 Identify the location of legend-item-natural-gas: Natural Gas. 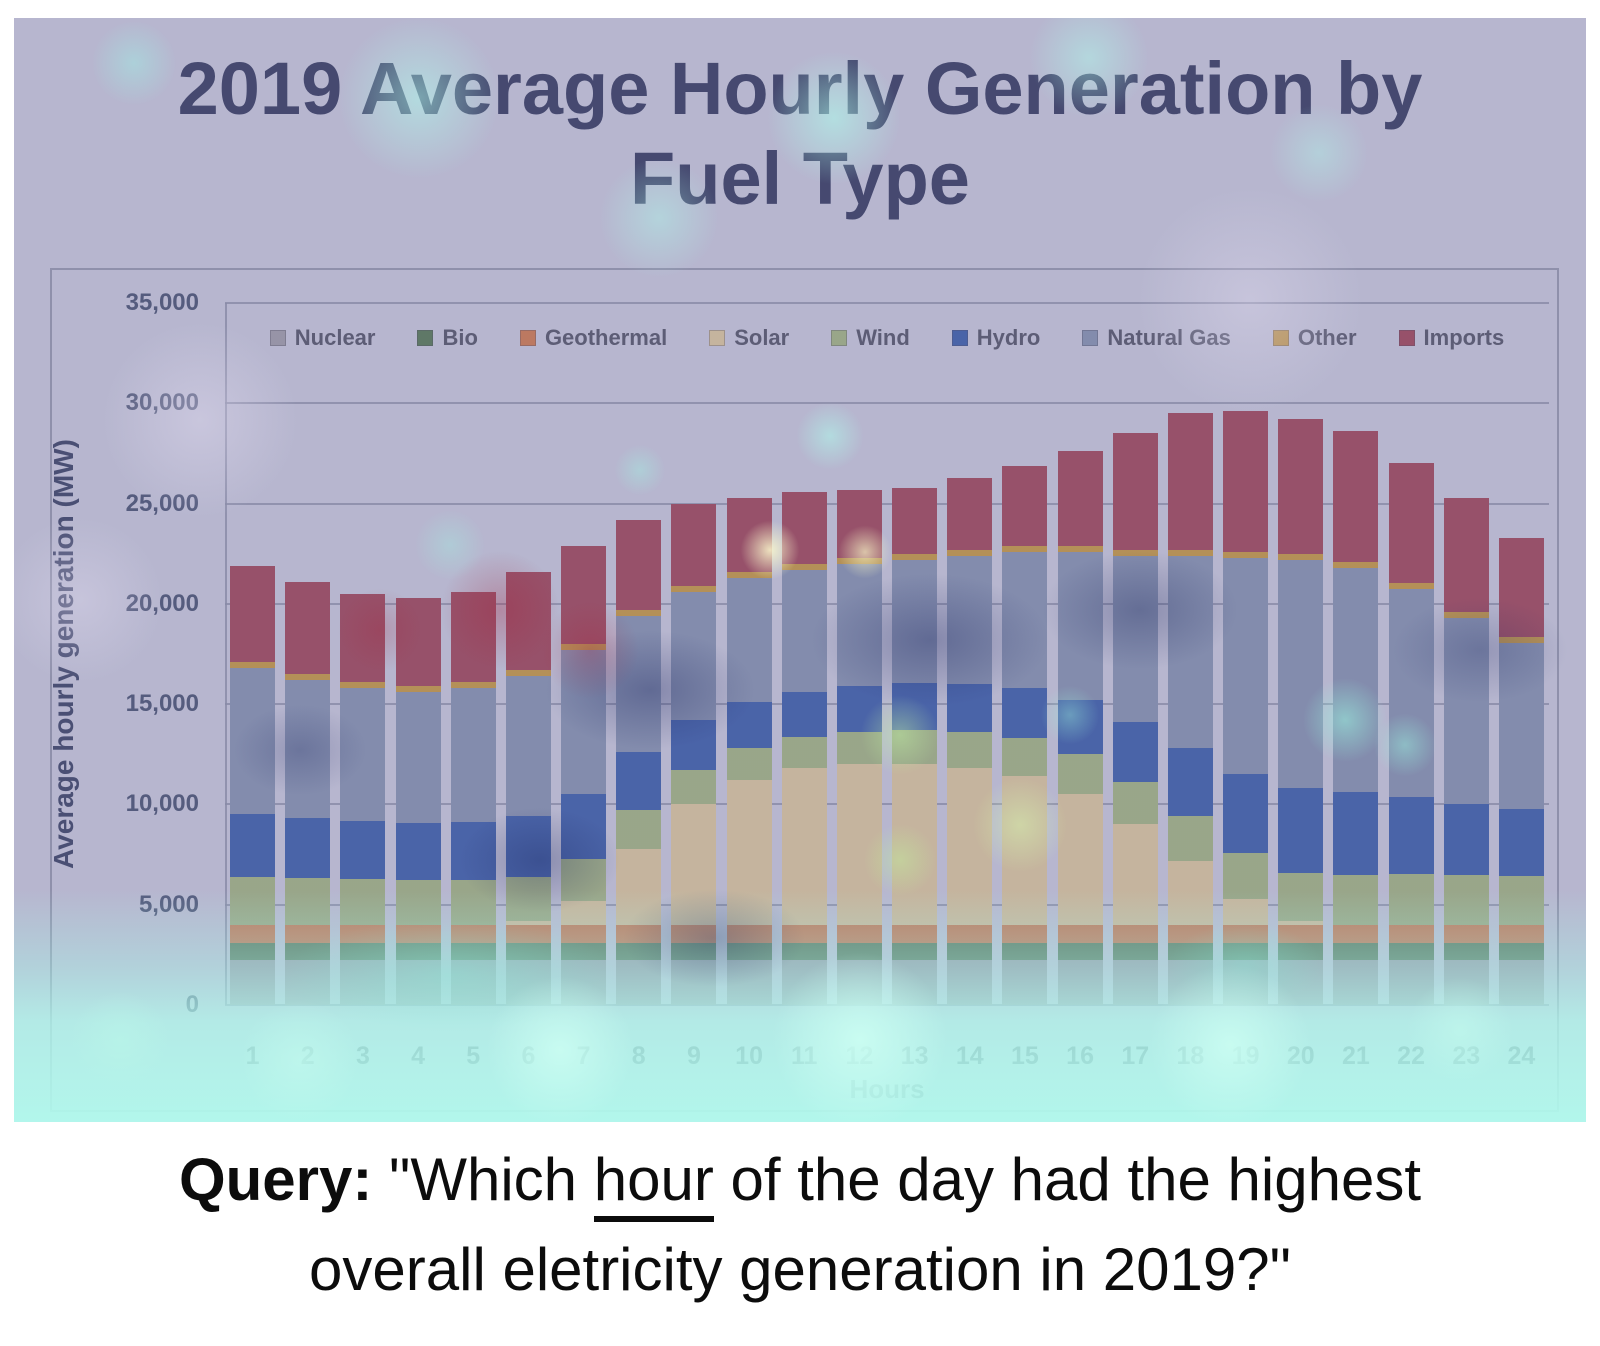
(1156, 338).